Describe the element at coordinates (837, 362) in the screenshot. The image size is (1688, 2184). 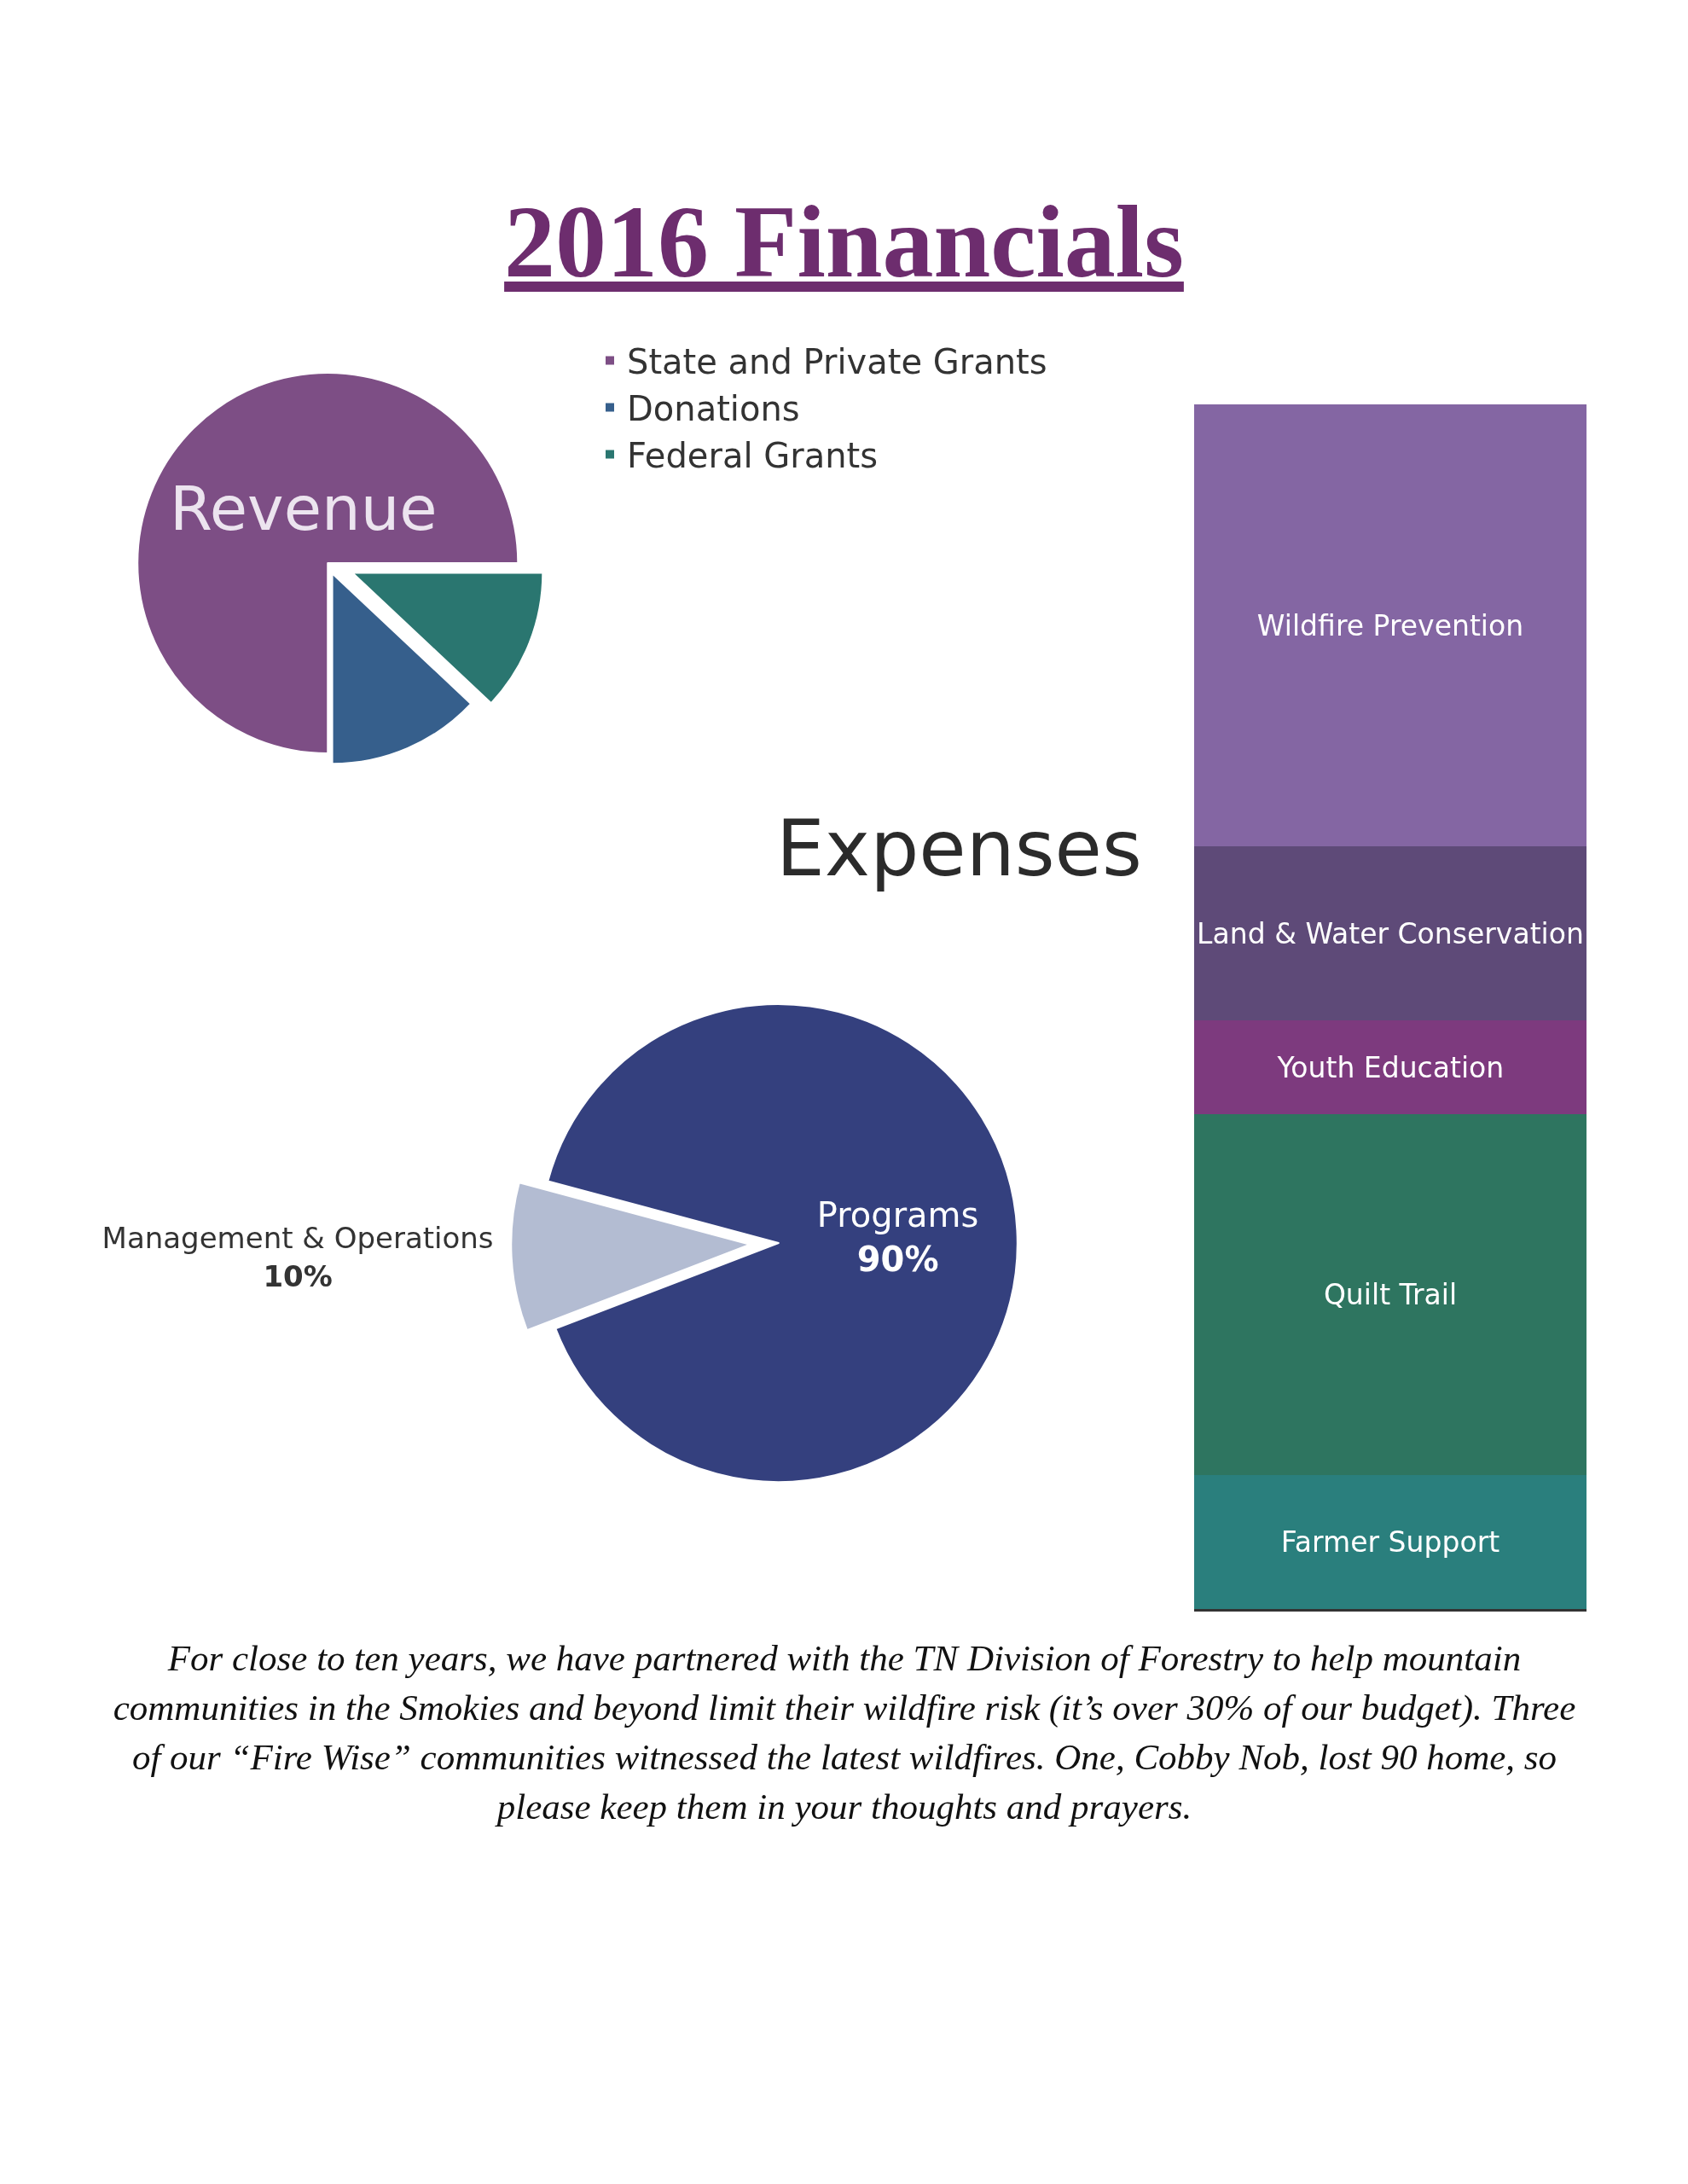
I see `legend-label: State and Private Grants` at that location.